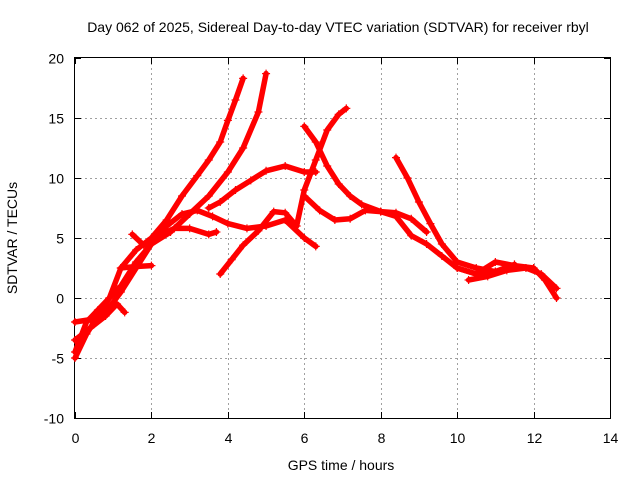 The width and height of the screenshot is (640, 480). I want to click on y-tick-label: 5, so click(60, 239).